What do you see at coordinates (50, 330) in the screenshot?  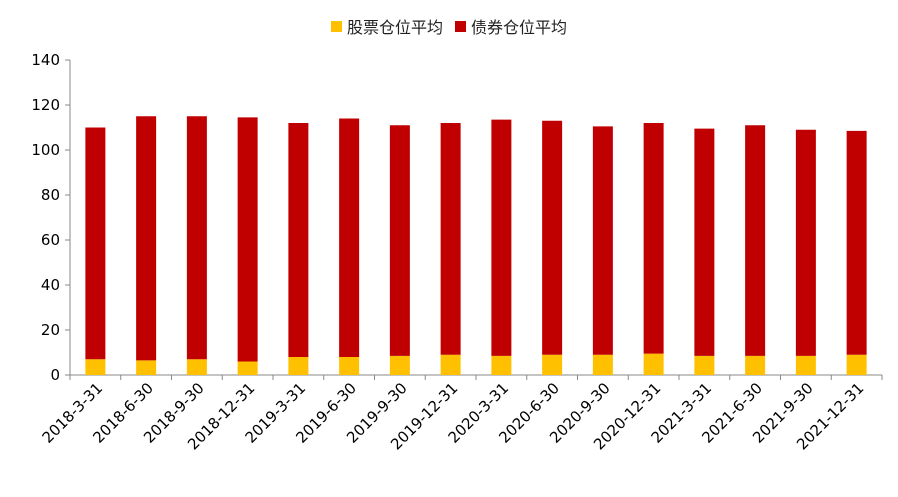 I see `y-tick-label: 20` at bounding box center [50, 330].